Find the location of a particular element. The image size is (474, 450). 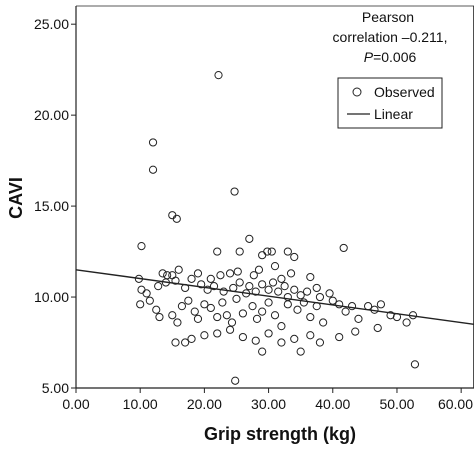

x-tick-label: 40.00 is located at coordinates (332, 404).